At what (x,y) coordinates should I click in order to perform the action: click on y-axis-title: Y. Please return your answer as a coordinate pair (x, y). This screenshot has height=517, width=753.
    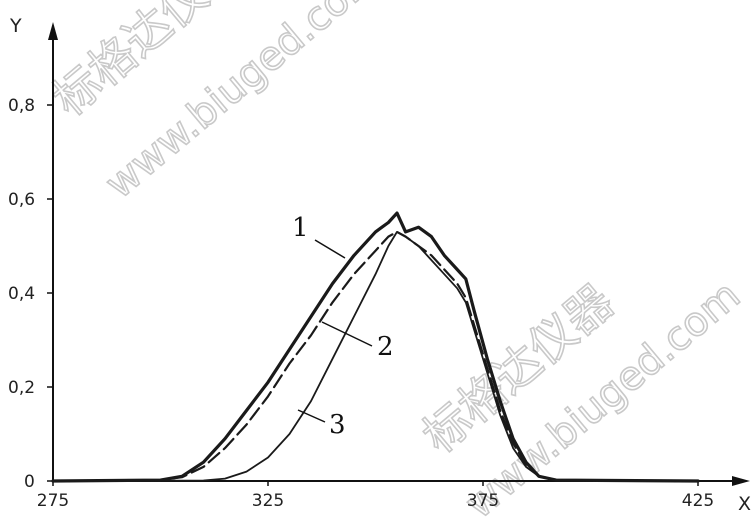
    Looking at the image, I should click on (15, 26).